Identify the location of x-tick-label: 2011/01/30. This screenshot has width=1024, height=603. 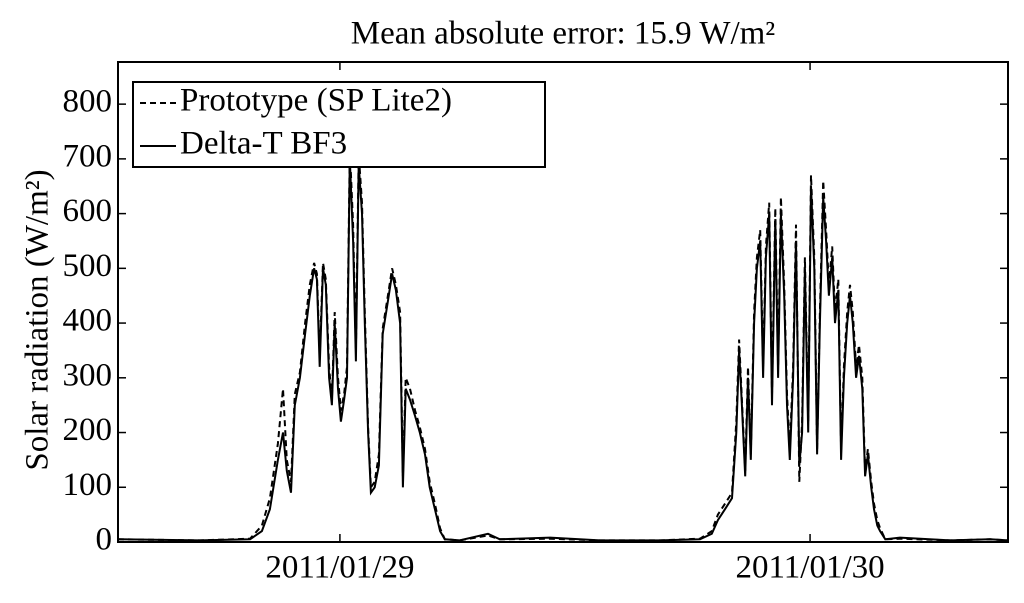
(810, 568).